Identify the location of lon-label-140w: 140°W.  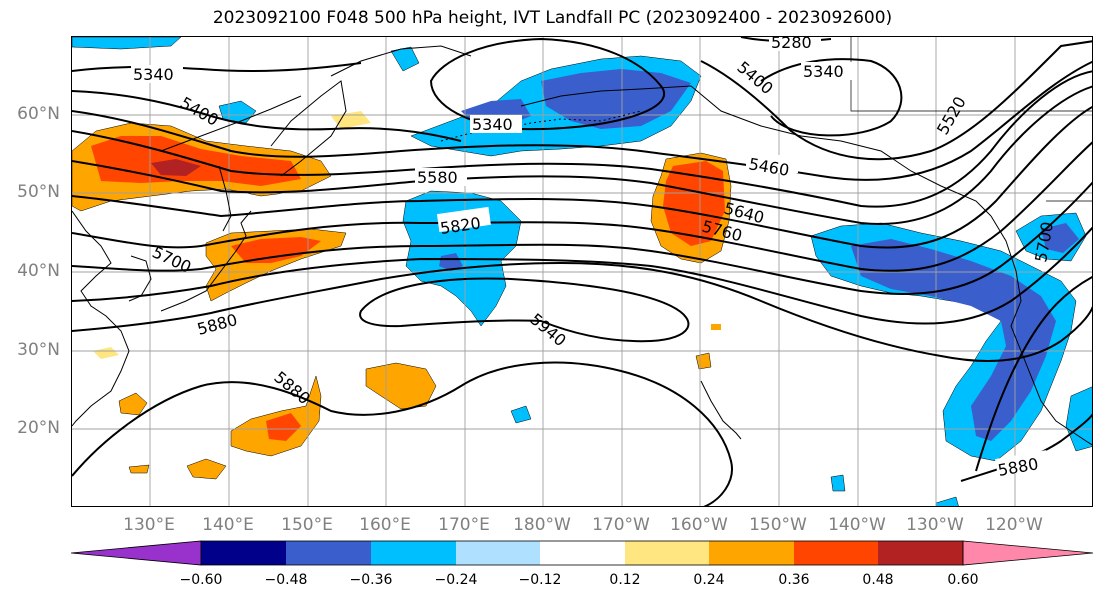
(857, 525).